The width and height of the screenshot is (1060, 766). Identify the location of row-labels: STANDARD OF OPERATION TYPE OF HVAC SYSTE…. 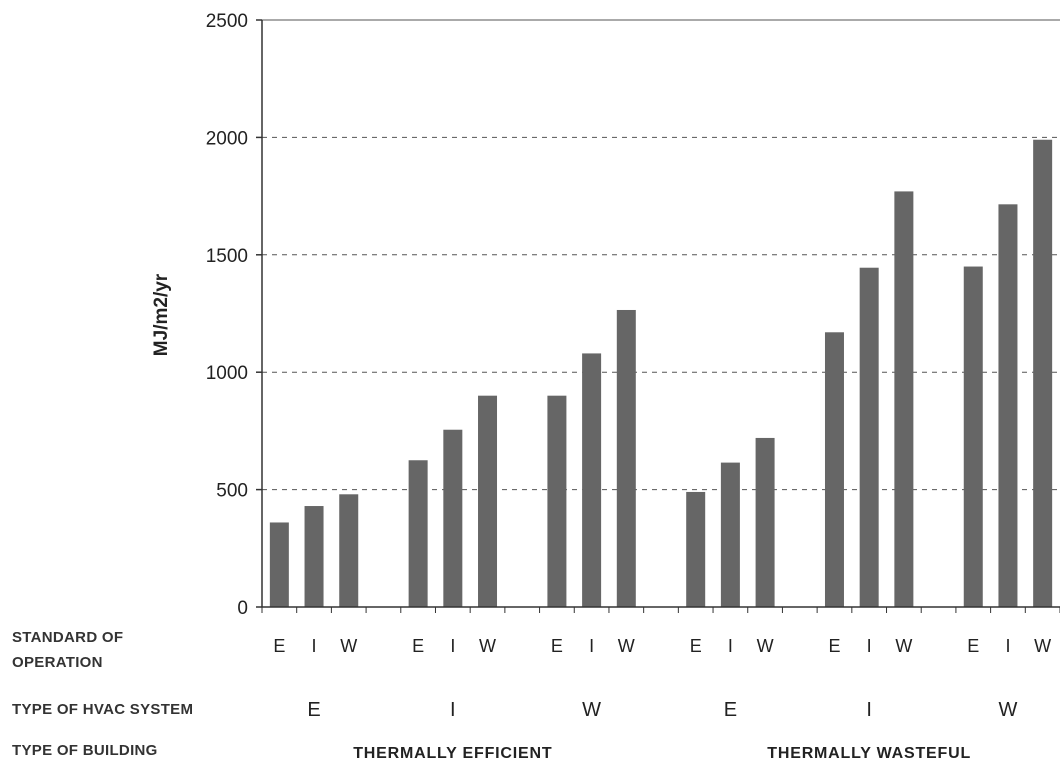
(102, 694).